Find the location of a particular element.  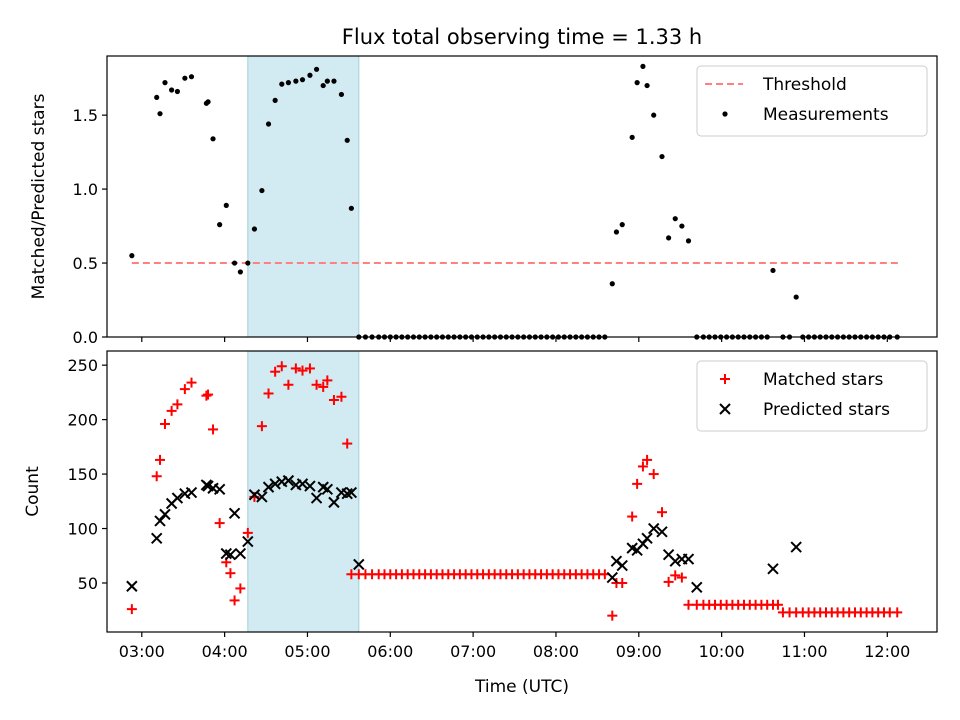

y-tick-label: 1.0 is located at coordinates (85, 189).